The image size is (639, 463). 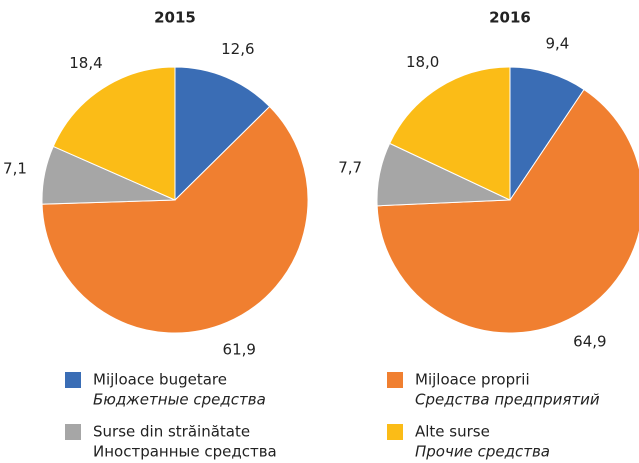 What do you see at coordinates (472, 380) in the screenshot?
I see `legend-label: Mijloace proprii` at bounding box center [472, 380].